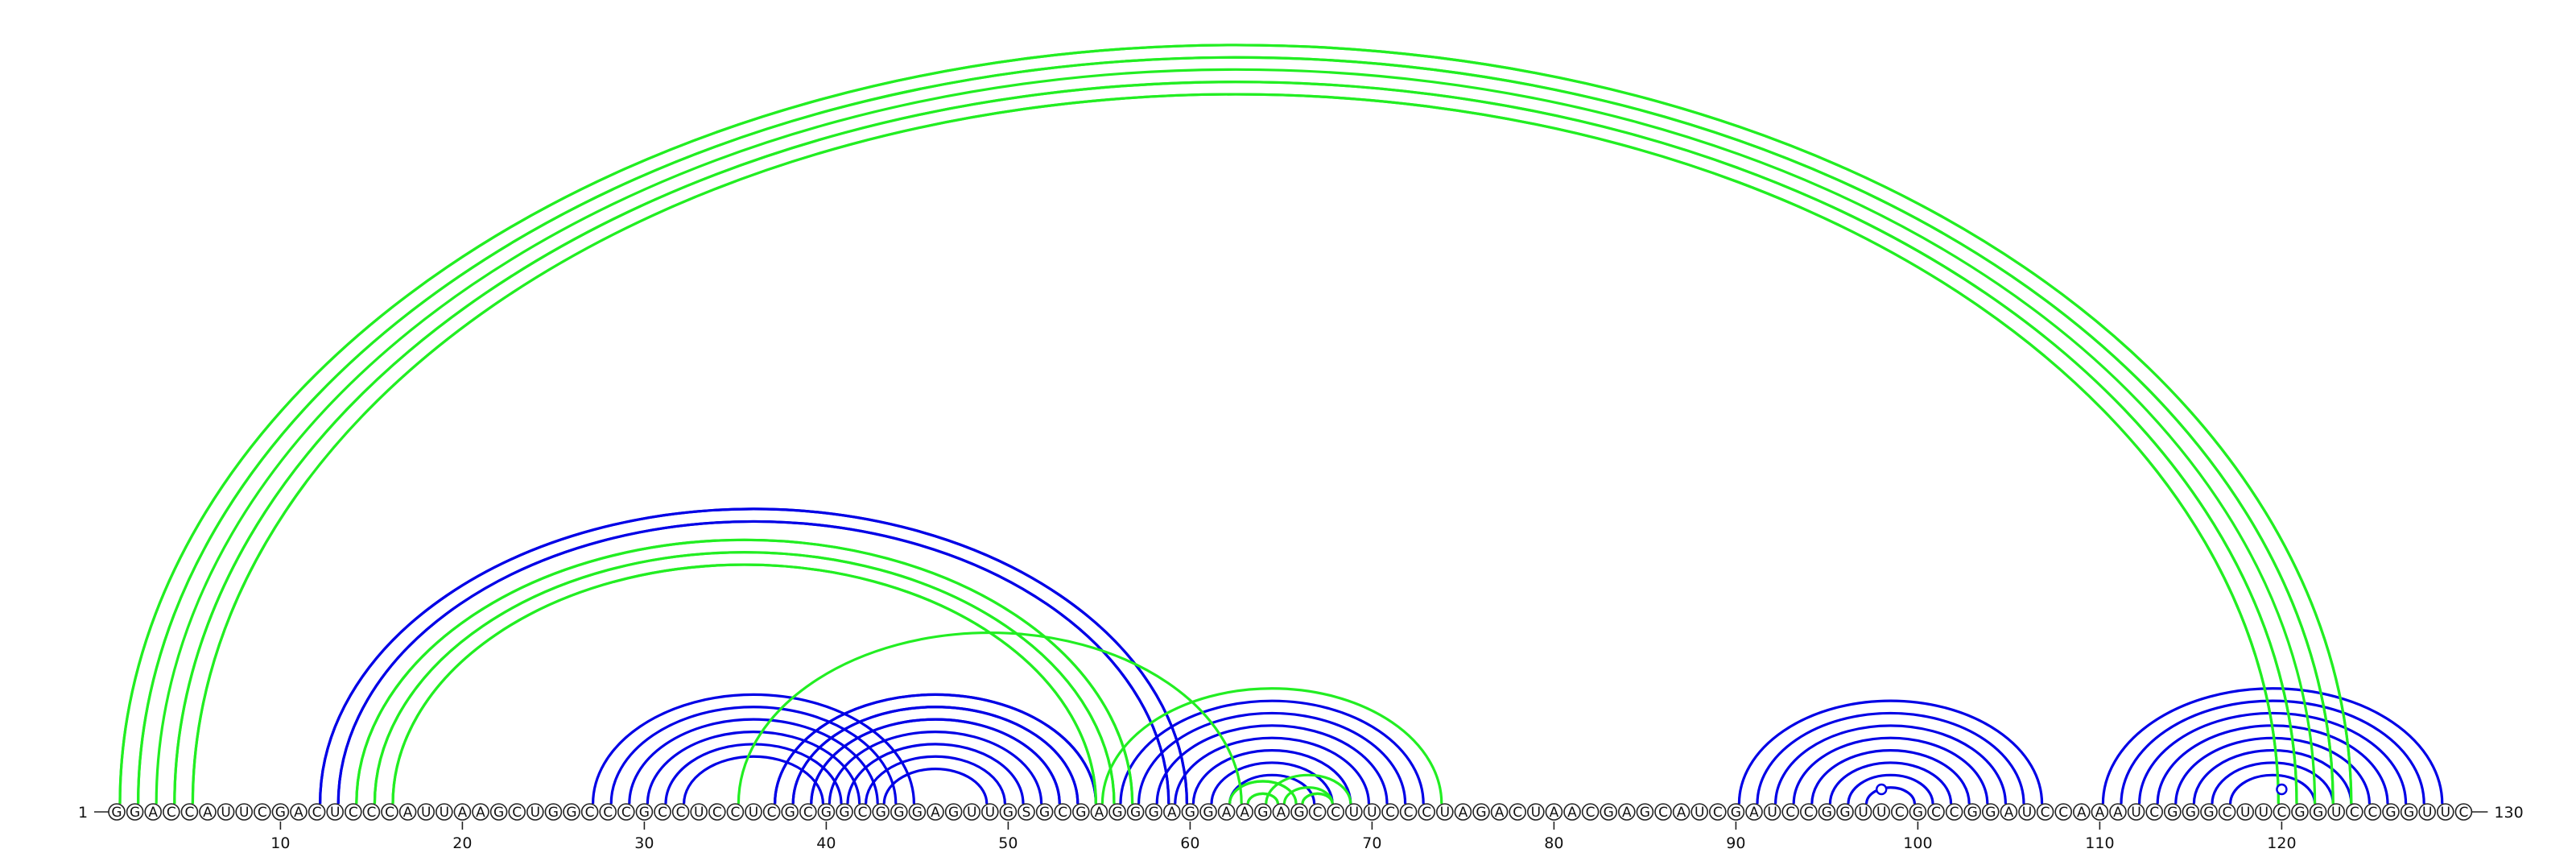 The width and height of the screenshot is (2576, 857). What do you see at coordinates (1189, 843) in the screenshot?
I see `tick-label: 60` at bounding box center [1189, 843].